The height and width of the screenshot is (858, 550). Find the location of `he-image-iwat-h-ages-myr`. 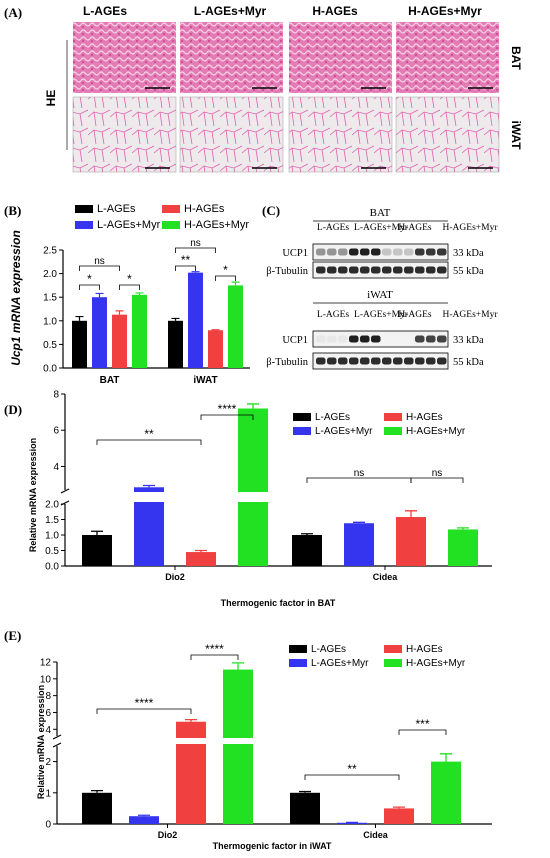

he-image-iwat-h-ages-myr is located at coordinates (447, 134).